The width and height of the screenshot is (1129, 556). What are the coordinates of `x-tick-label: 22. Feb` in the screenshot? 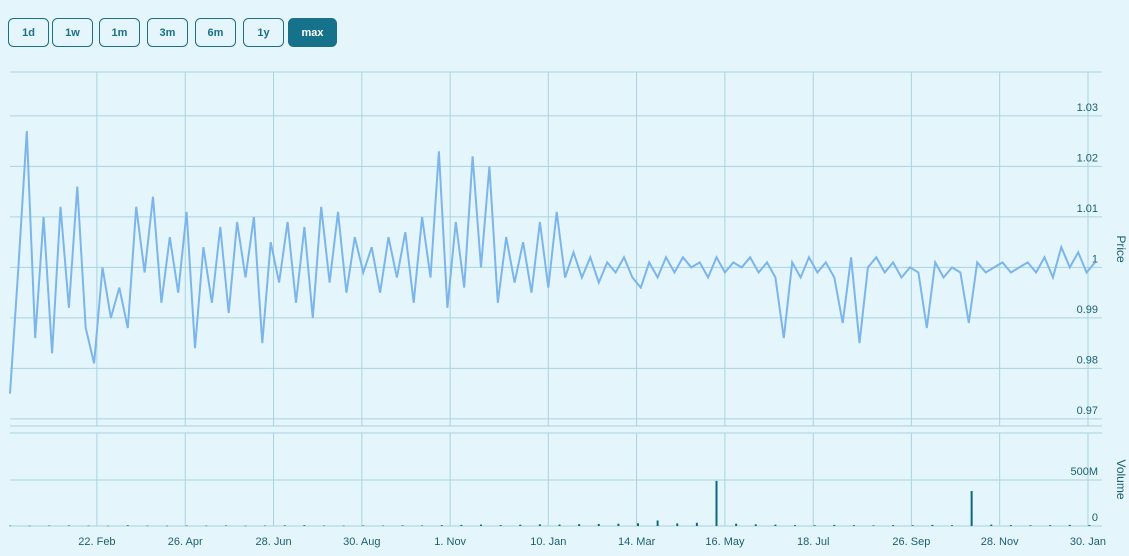 It's located at (96, 542).